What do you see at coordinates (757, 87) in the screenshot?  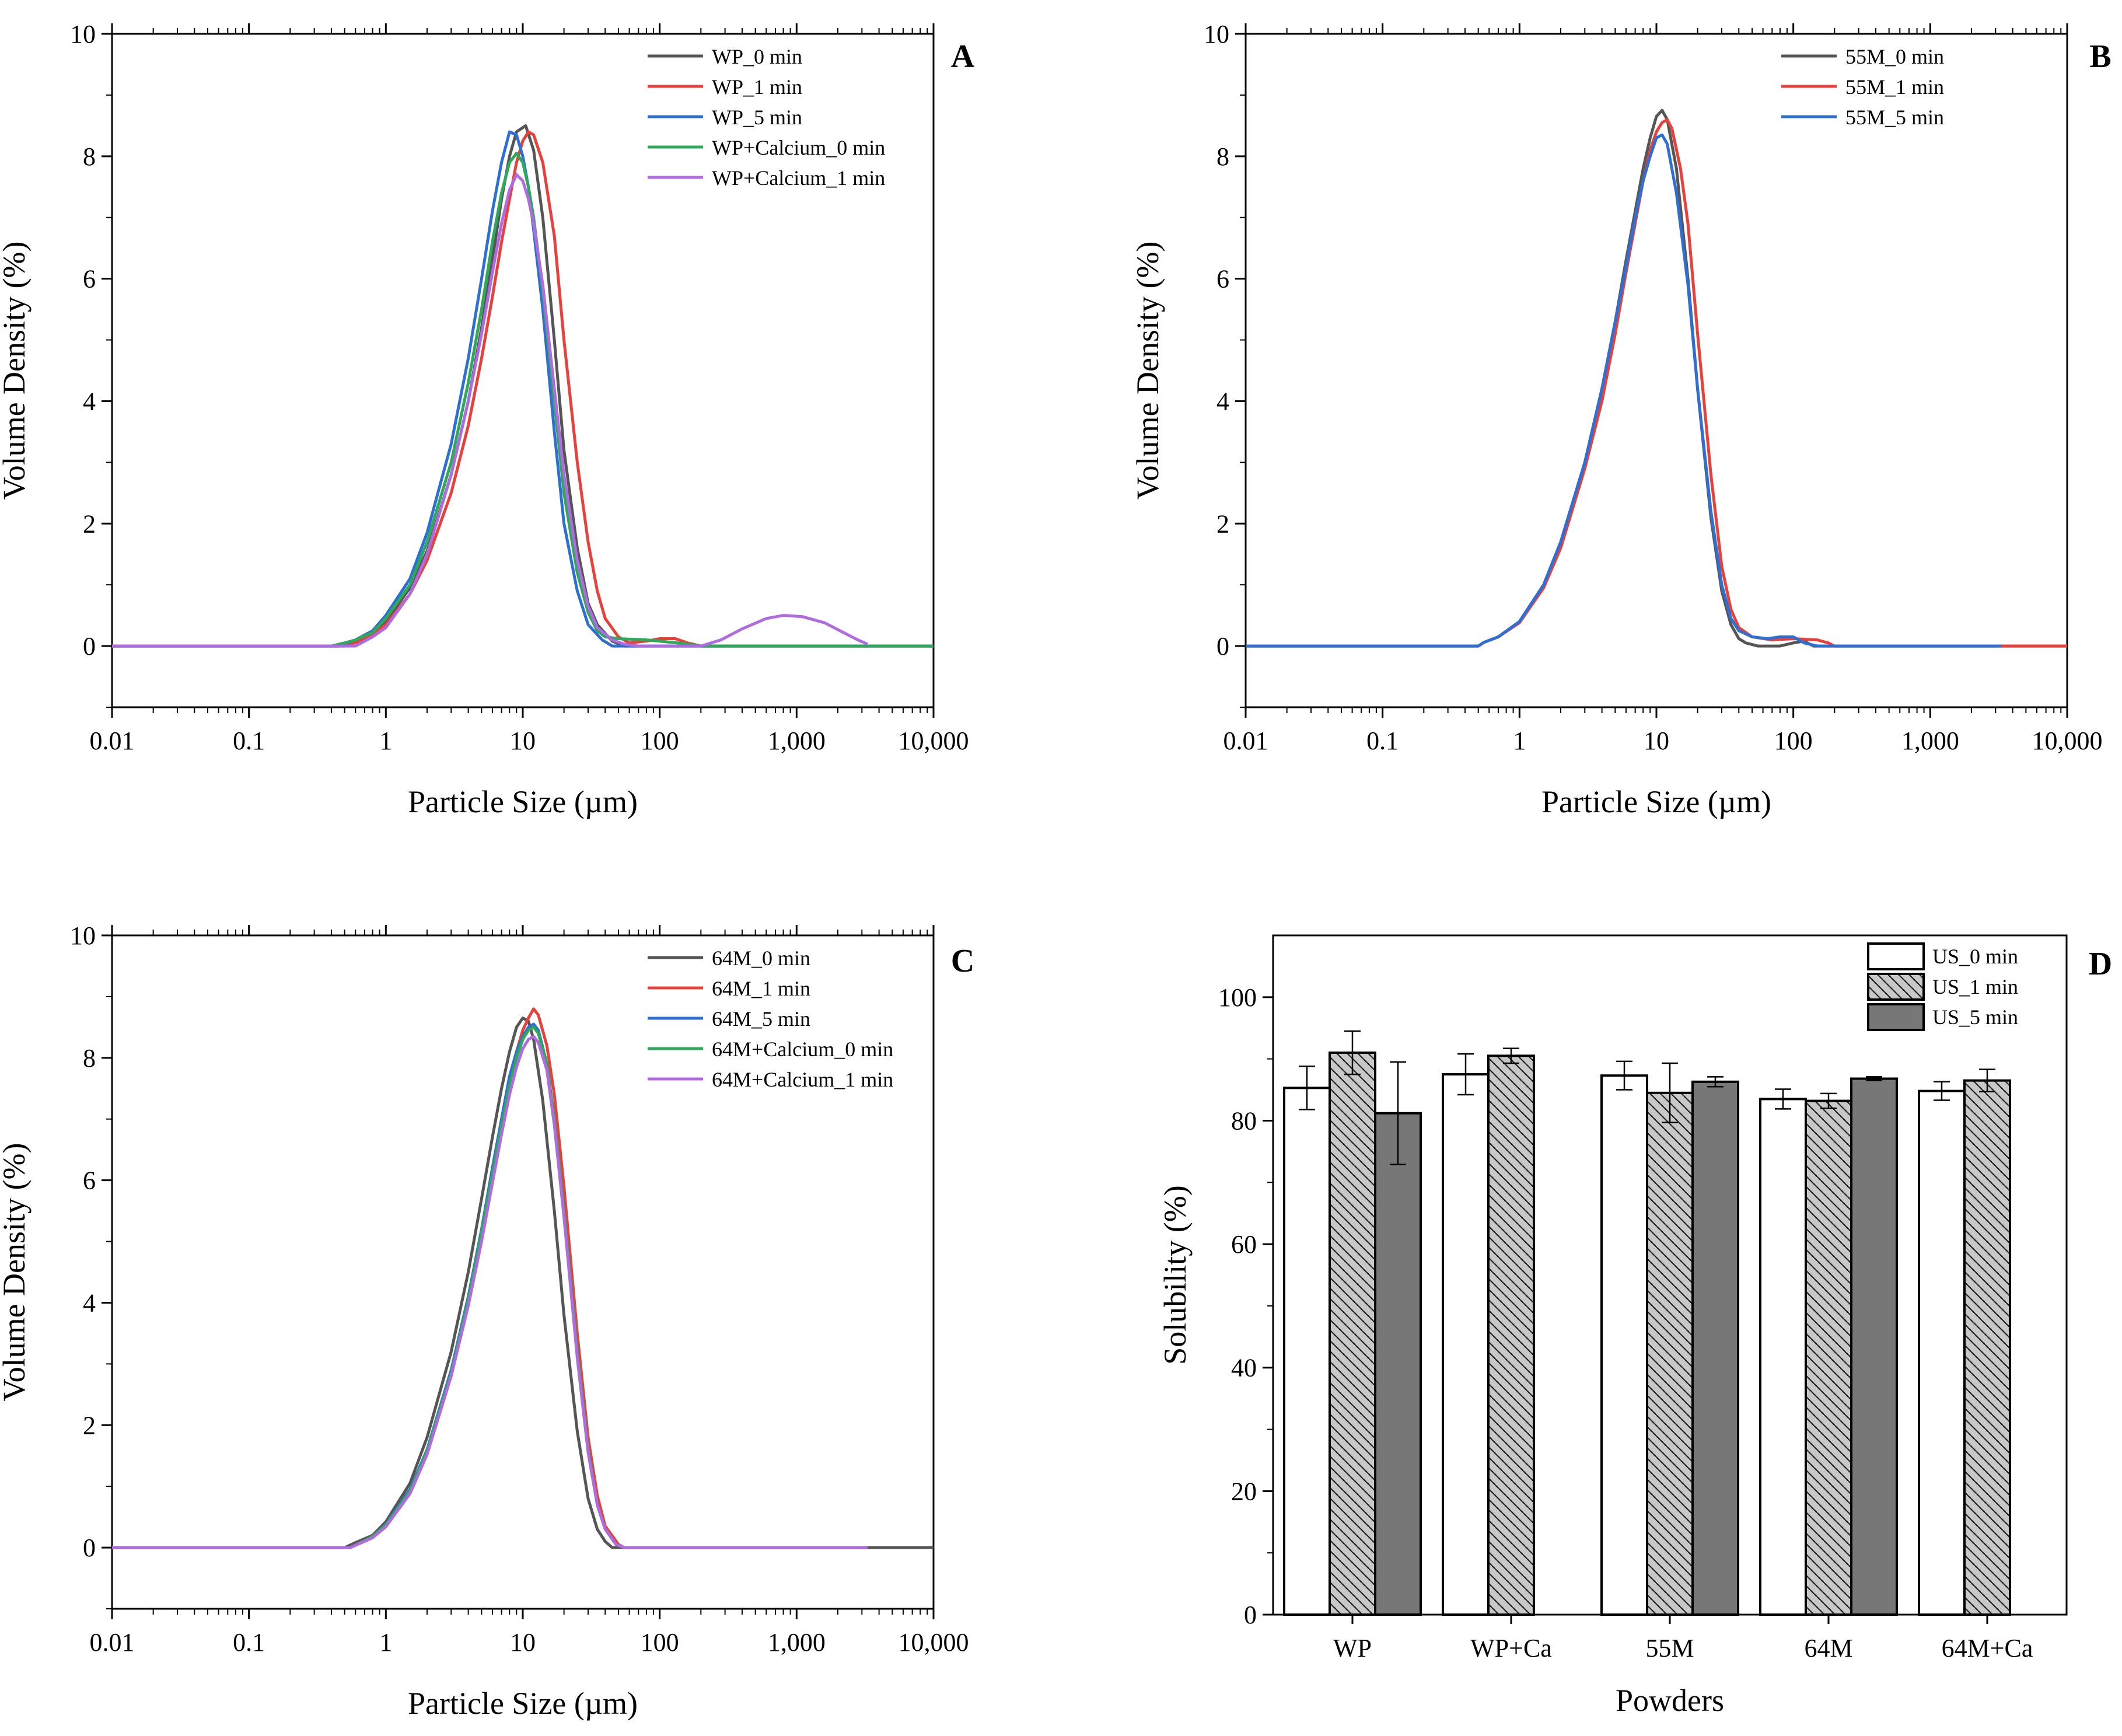 I see `legend-label-2: WP_1 min` at bounding box center [757, 87].